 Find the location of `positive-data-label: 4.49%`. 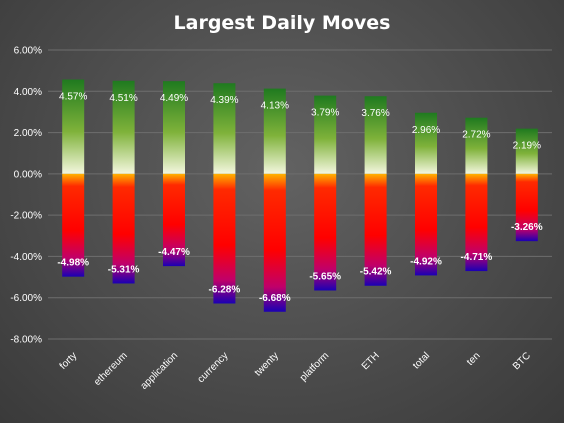

positive-data-label: 4.49% is located at coordinates (174, 98).